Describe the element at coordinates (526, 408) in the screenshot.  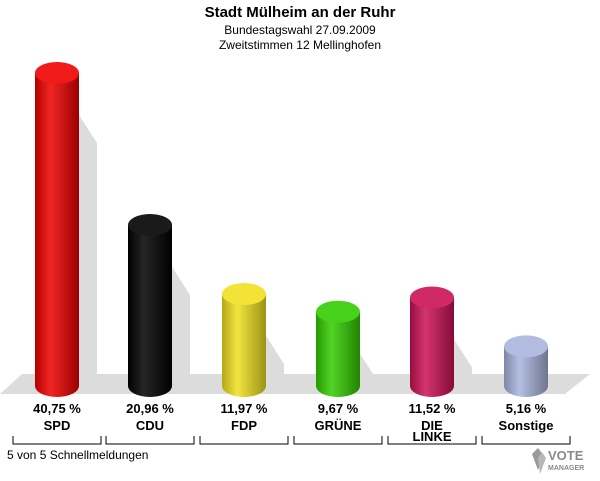
I see `value-label: 5,16 %` at that location.